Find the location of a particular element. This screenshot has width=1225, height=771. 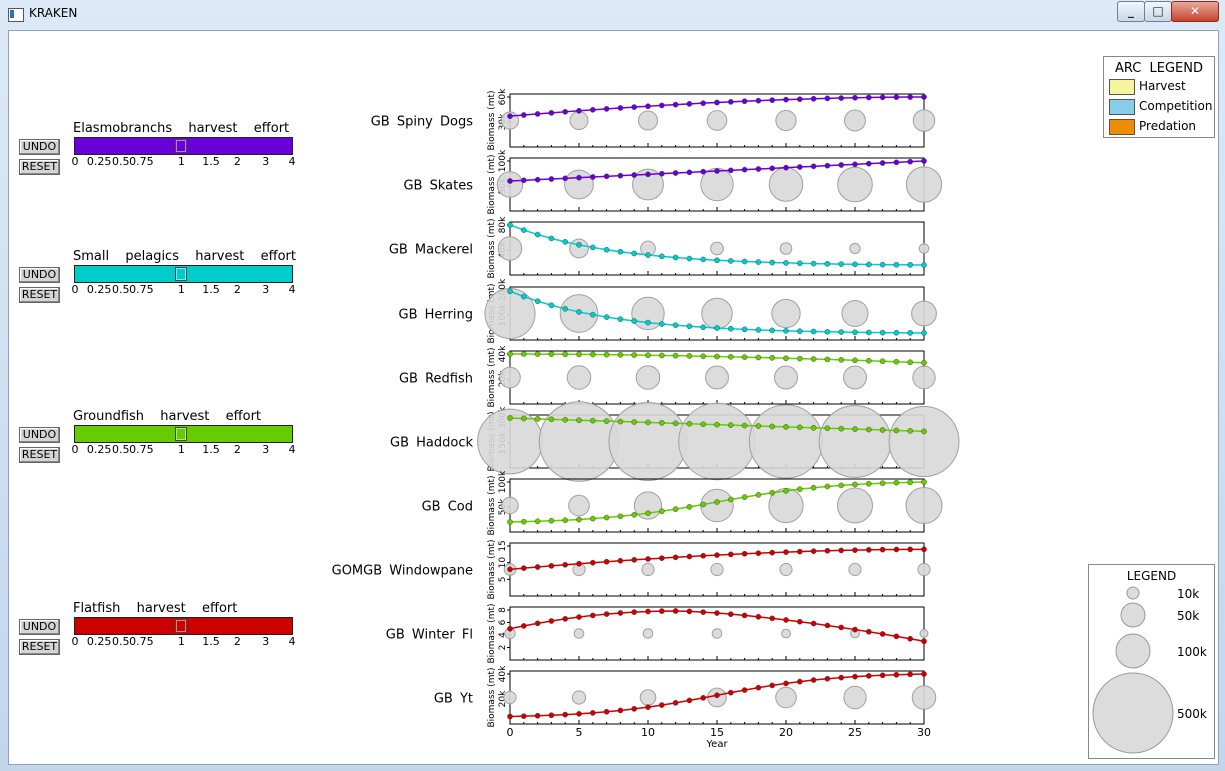

x-tick-label: 30 is located at coordinates (924, 732).